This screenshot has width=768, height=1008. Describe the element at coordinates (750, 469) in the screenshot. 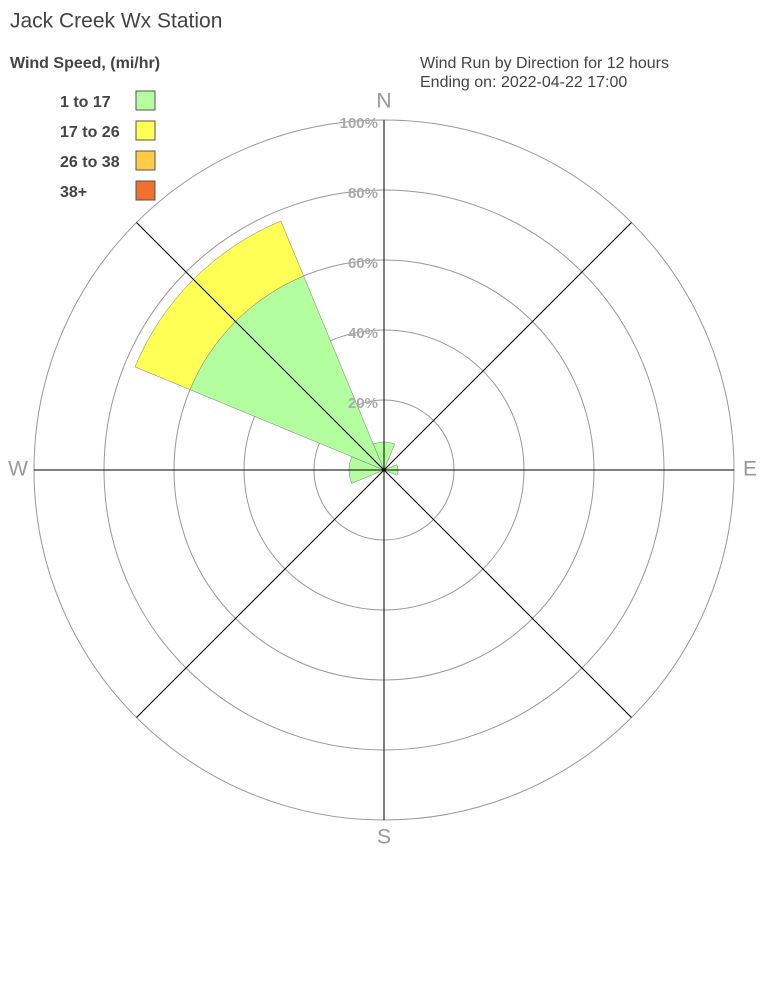

I see `direction-label: E` at that location.